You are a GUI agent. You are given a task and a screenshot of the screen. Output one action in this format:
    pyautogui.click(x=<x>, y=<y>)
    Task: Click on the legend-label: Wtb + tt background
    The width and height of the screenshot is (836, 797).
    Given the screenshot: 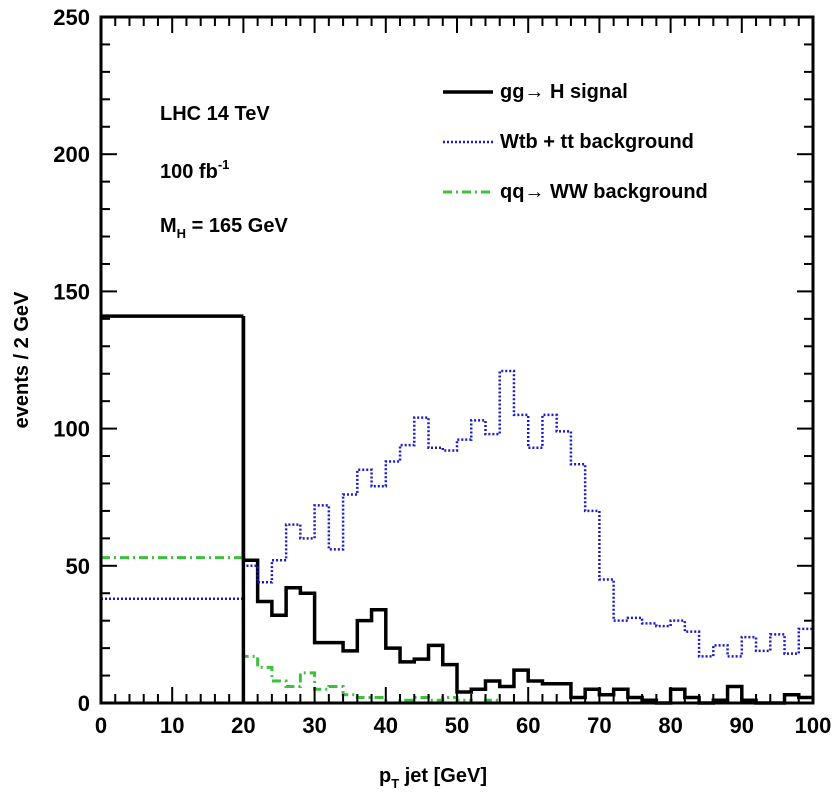 What is the action you would take?
    pyautogui.click(x=597, y=142)
    